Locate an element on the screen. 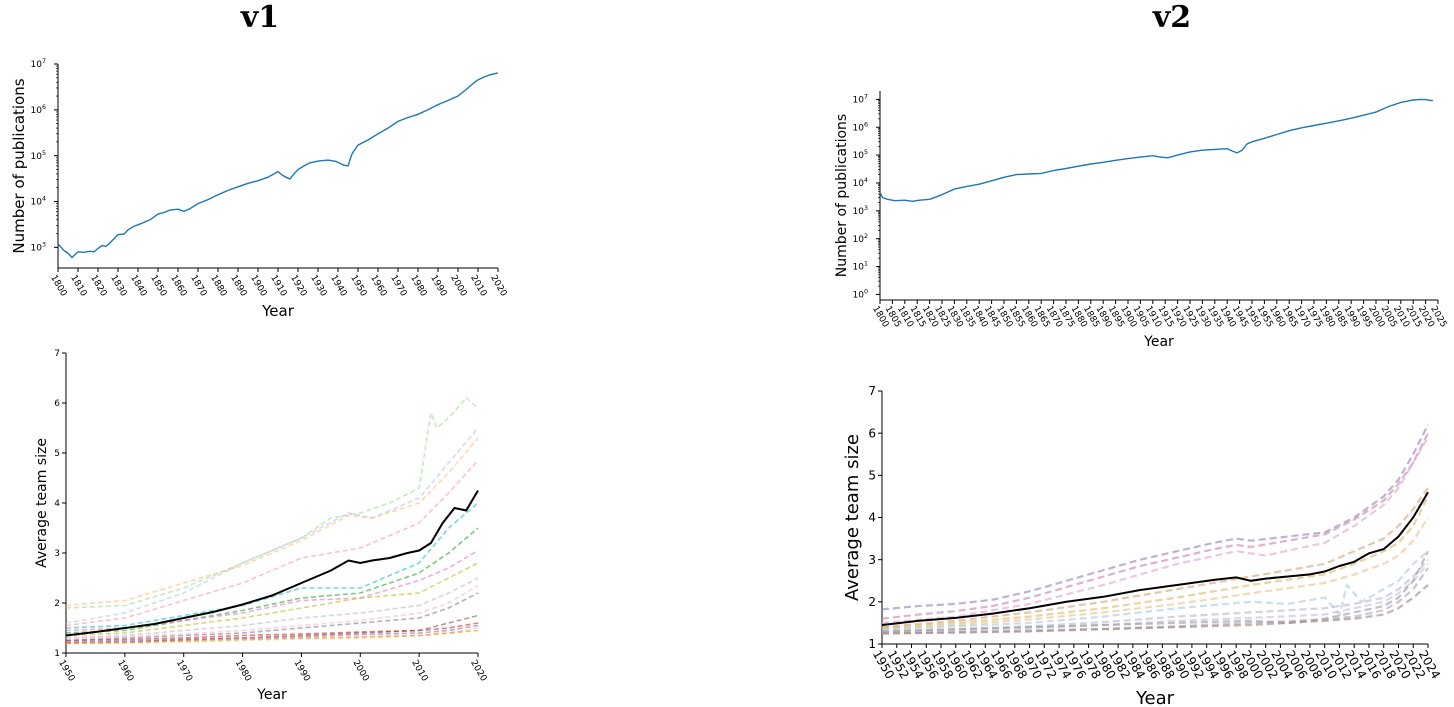 The image size is (1454, 707). y-tick-exponent: 1 is located at coordinates (866, 264).